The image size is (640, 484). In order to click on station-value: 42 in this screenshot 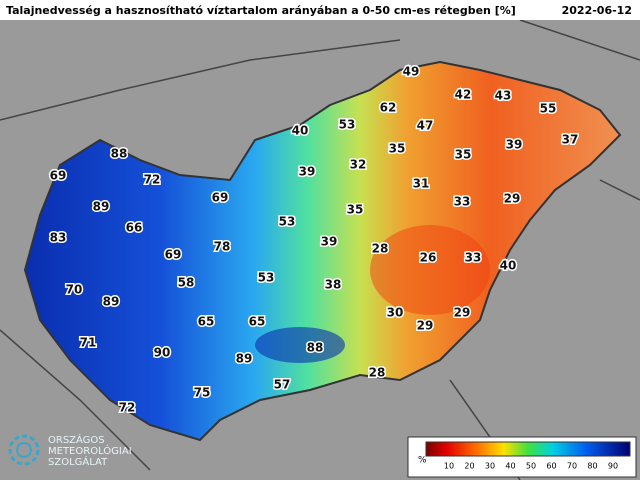, I will do `click(463, 95)`.